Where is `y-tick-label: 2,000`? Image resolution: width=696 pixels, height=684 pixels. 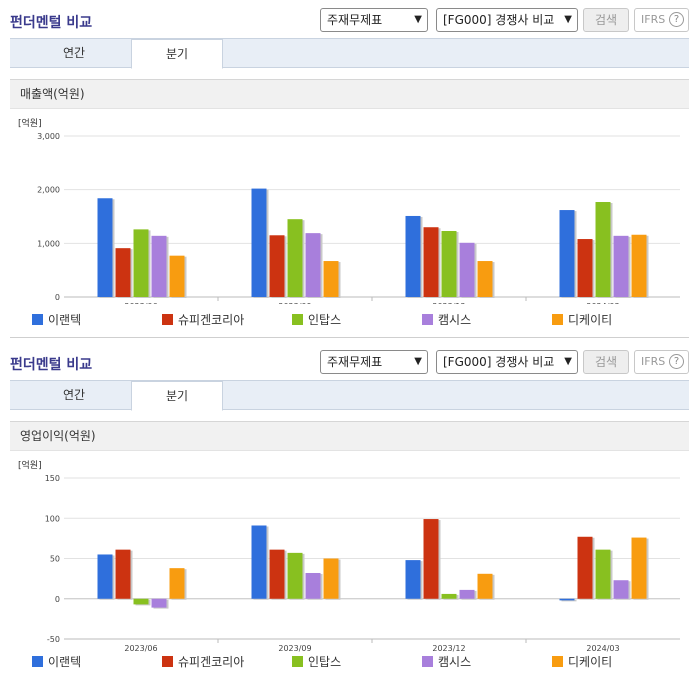 y-tick-label: 2,000 is located at coordinates (48, 190).